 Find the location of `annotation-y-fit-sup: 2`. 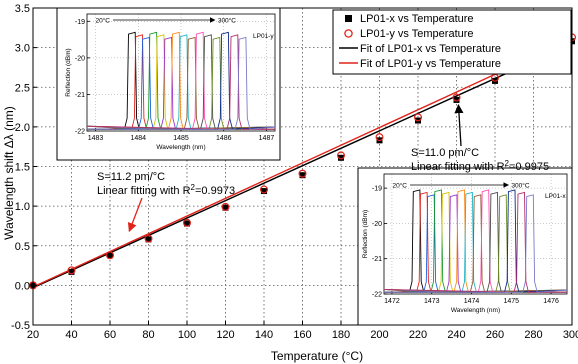

annotation-y-fit-sup: 2 is located at coordinates (193, 187).